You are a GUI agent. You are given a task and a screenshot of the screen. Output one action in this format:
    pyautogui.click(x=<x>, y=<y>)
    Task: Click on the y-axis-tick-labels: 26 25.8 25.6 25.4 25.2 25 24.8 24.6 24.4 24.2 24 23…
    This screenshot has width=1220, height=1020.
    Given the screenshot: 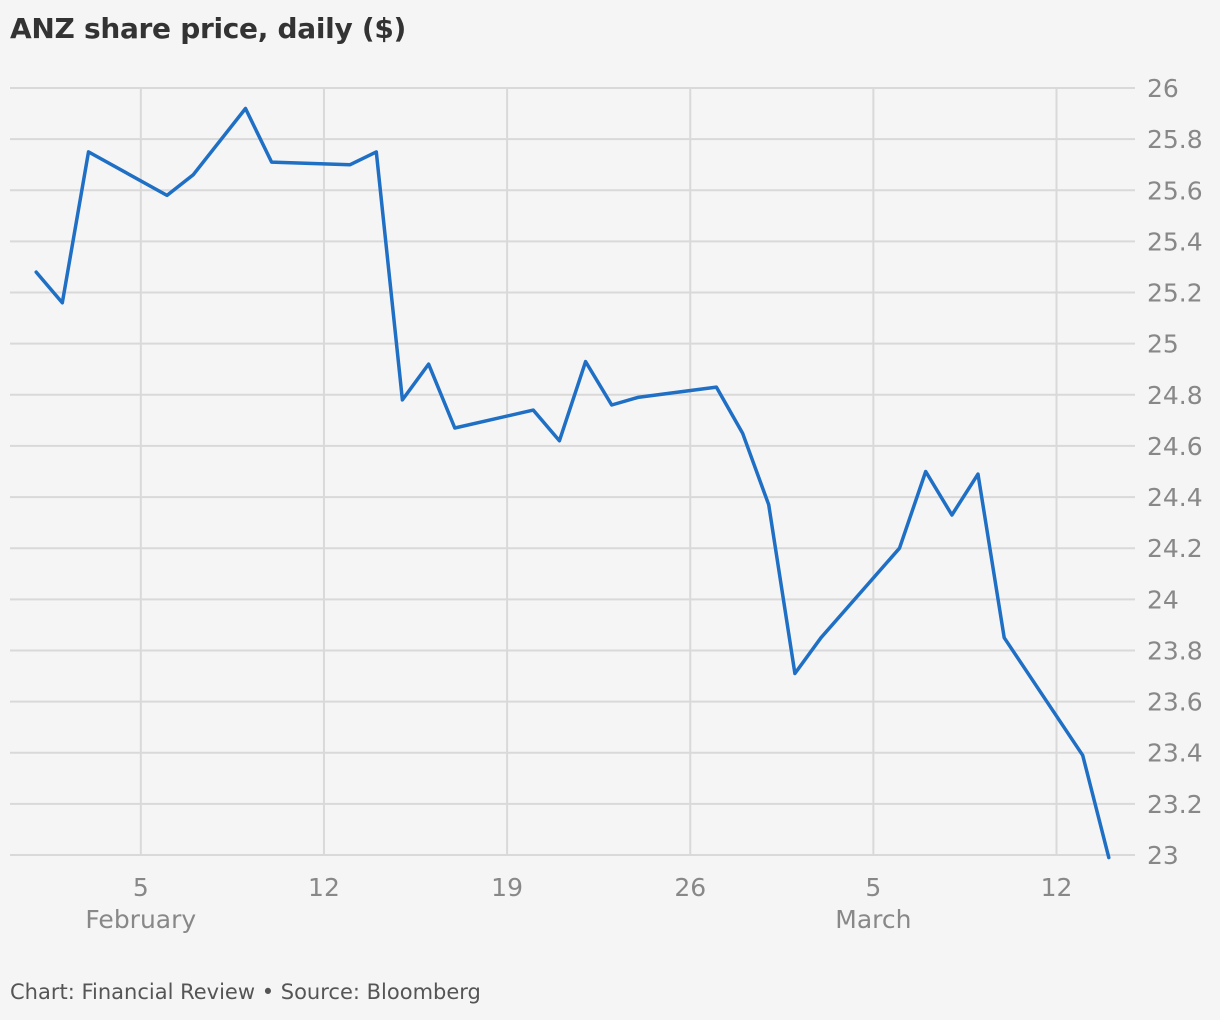 What is the action you would take?
    pyautogui.click(x=1175, y=472)
    